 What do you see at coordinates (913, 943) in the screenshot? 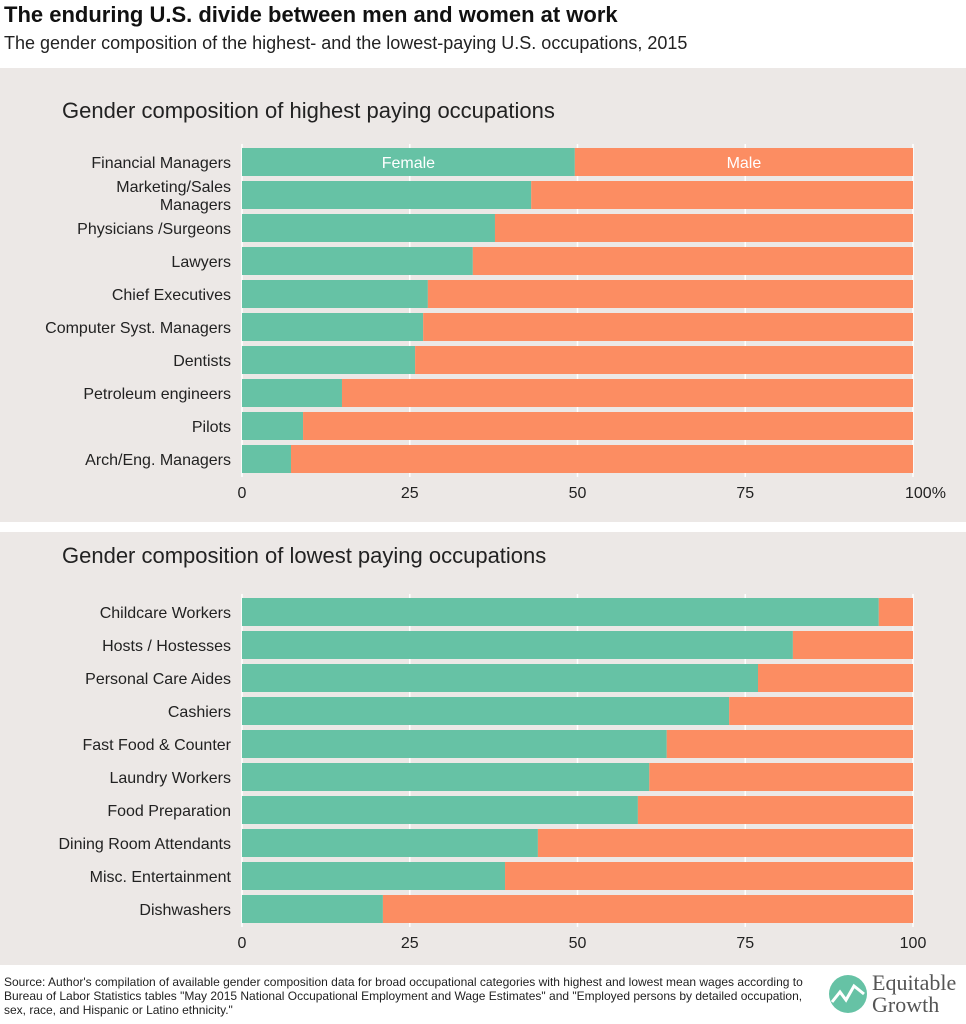
I see `x-tick-label: 100` at bounding box center [913, 943].